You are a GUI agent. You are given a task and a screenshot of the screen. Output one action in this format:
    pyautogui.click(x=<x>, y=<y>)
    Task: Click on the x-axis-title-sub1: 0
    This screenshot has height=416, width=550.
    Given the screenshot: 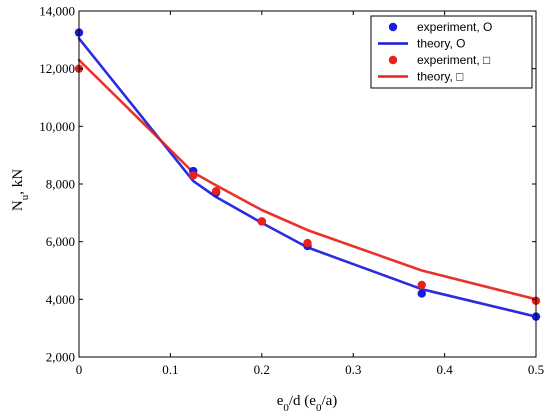 What is the action you would take?
    pyautogui.click(x=286, y=408)
    